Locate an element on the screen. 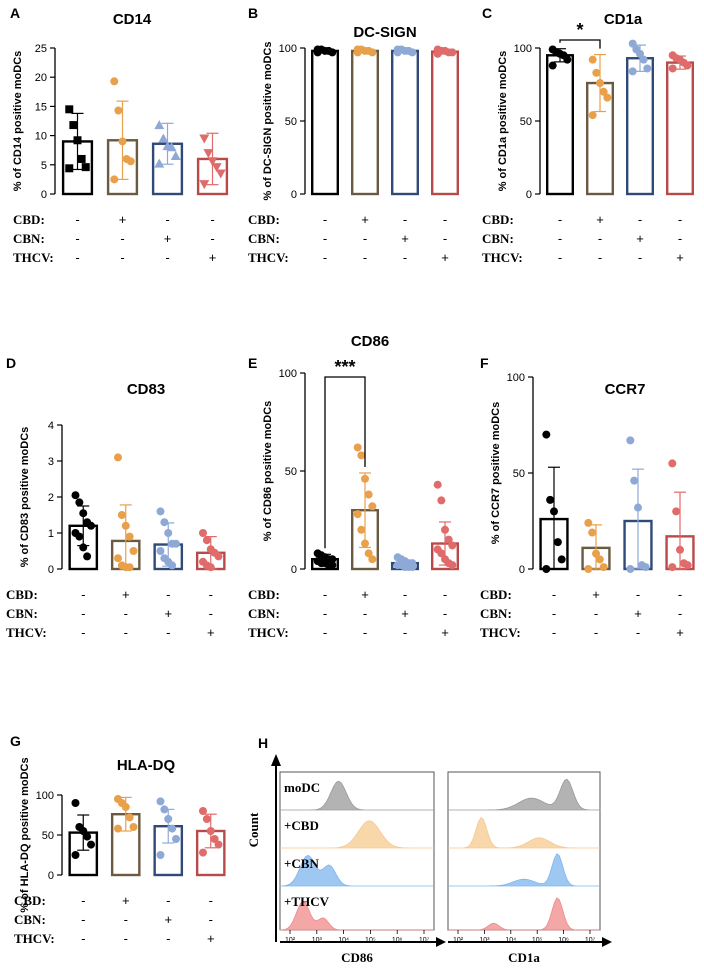 Image resolution: width=704 pixels, height=969 pixels. panel-letter: F is located at coordinates (484, 363).